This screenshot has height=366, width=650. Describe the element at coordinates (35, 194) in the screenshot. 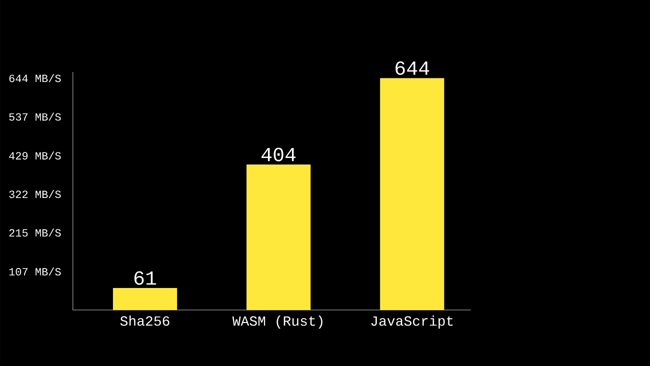

I see `y-tick-label: 322 MB/S` at that location.